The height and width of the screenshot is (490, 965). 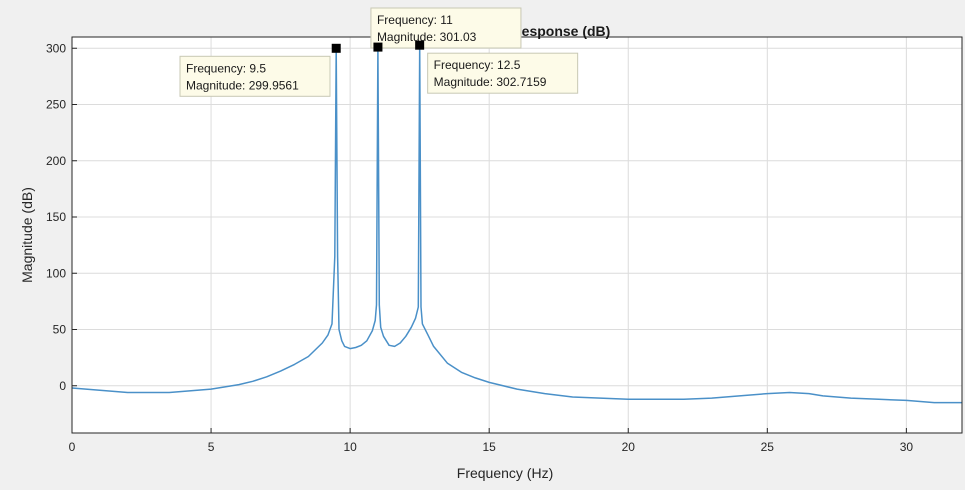 I want to click on datatip: Frequency: 11 Magnitude: 301.03, so click(x=446, y=29).